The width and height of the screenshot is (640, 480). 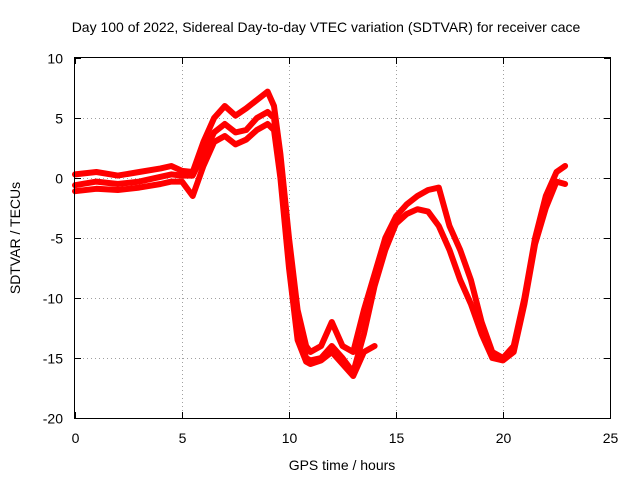 I want to click on x-tick-label: 0, so click(x=76, y=438).